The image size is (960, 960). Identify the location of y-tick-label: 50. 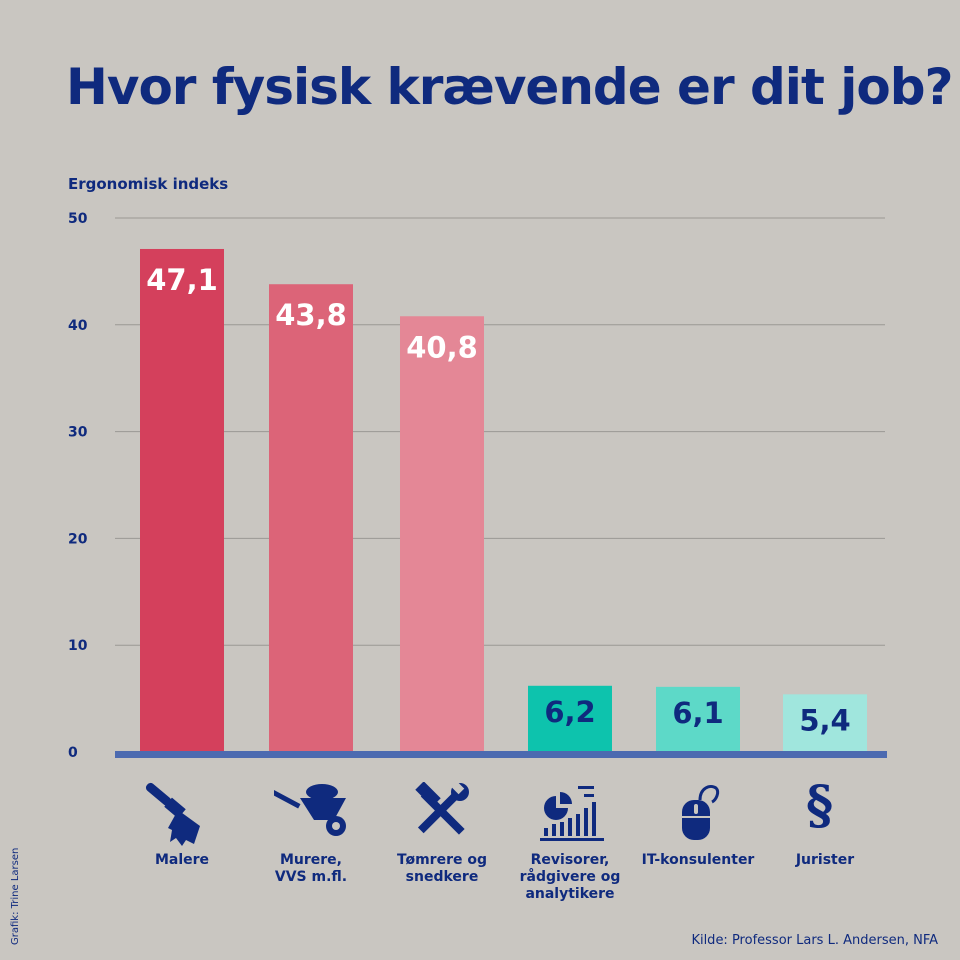
(78, 219).